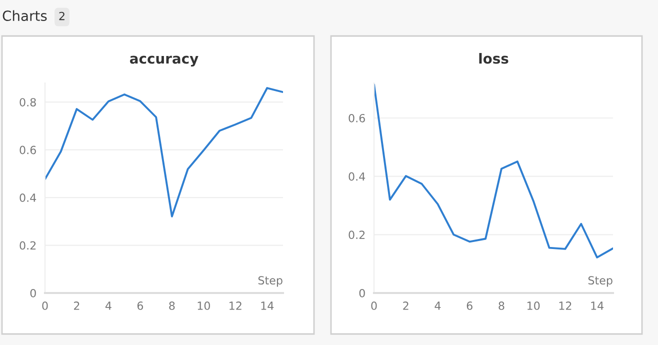 This screenshot has width=658, height=345. Describe the element at coordinates (28, 102) in the screenshot. I see `y-tick-label: 0.8` at that location.